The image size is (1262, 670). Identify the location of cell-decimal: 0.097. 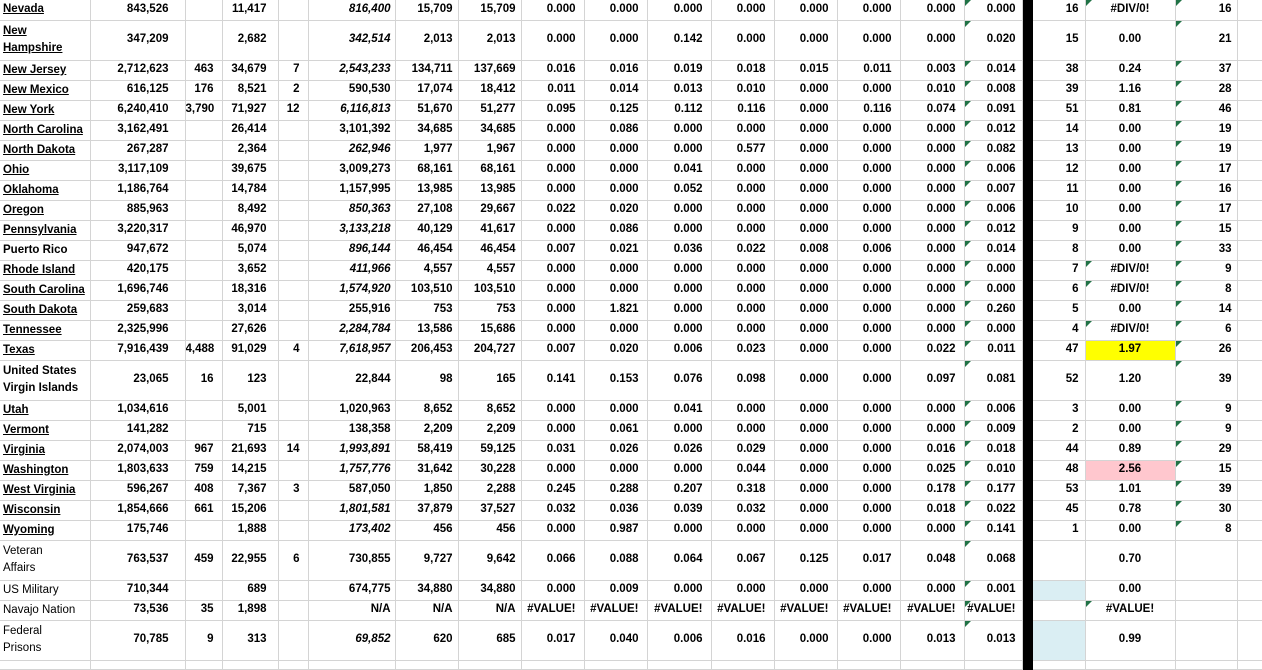
(932, 380).